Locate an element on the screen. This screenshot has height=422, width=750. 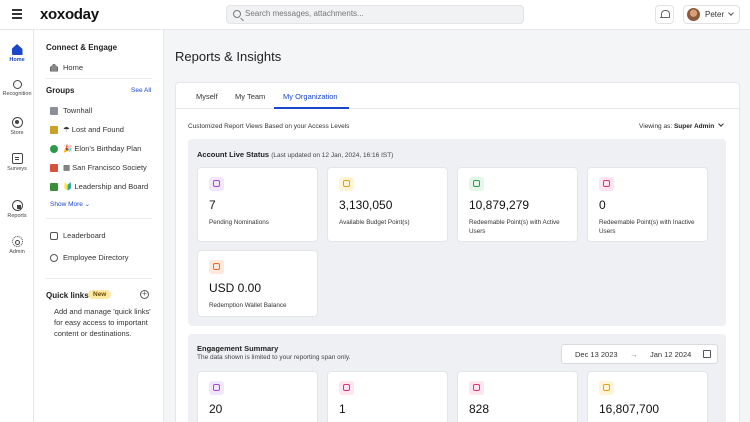
sidebar-group-birthday: 🎉 Elon's Birthday Plan is located at coordinates (95, 148).